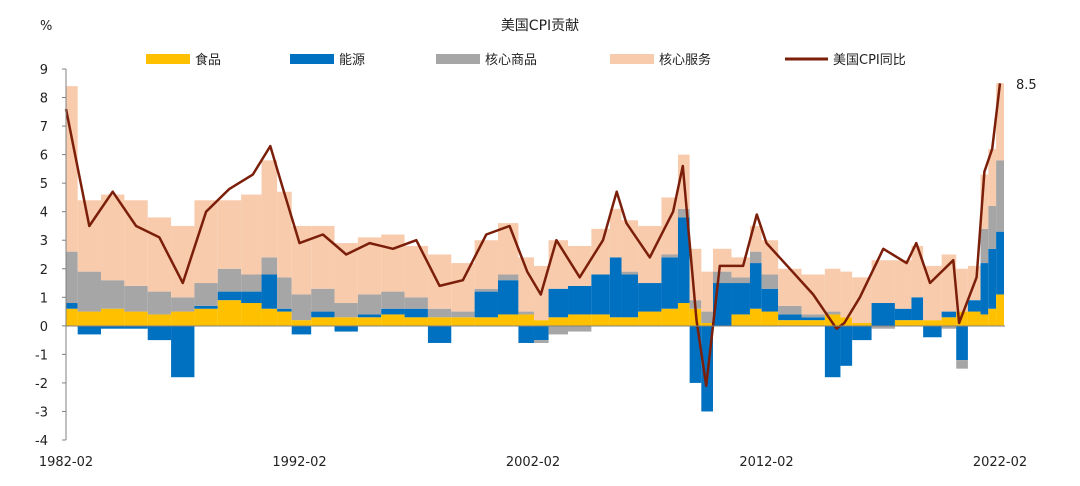  I want to click on y-tick-label: 6, so click(44, 156).